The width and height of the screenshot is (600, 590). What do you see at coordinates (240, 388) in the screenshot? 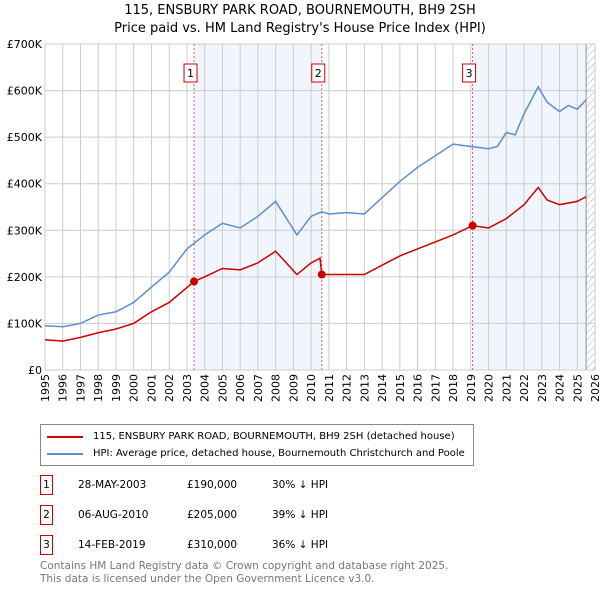
I see `x-tick-label: 2006` at bounding box center [240, 388].